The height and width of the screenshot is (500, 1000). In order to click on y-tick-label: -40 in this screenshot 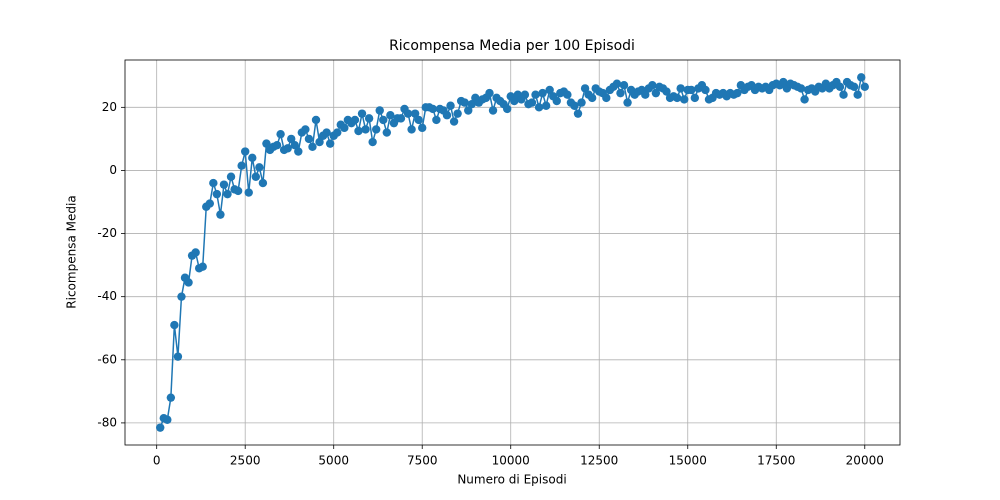, I will do `click(107, 296)`.